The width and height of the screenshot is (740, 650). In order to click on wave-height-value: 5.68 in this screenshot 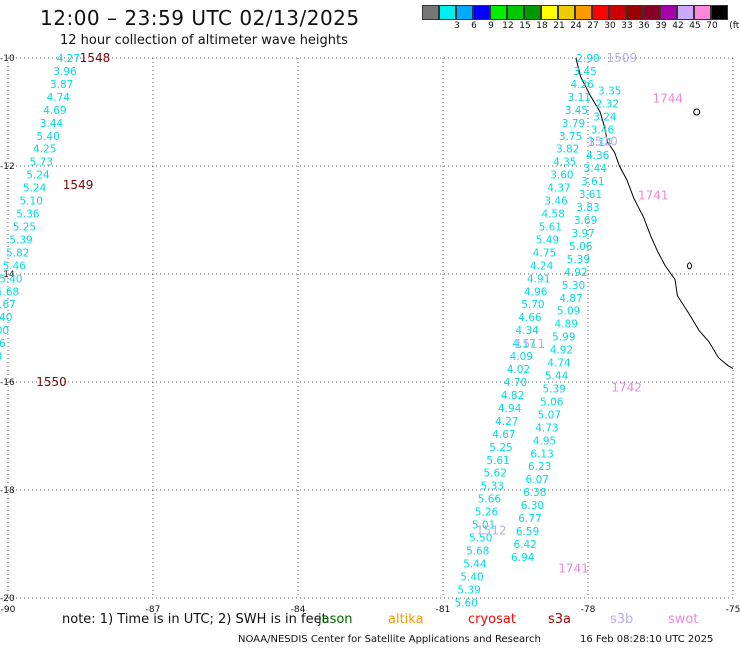, I will do `click(477, 551)`.